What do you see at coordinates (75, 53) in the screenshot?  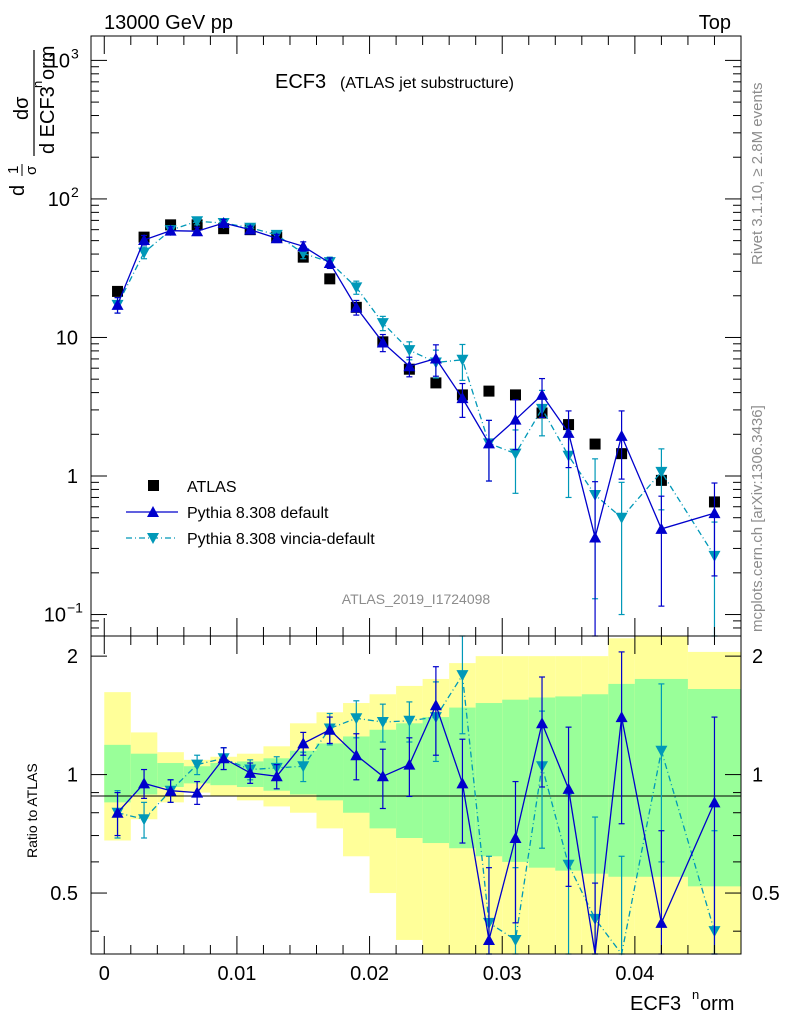 I see `main-ytick-exp: 3` at bounding box center [75, 53].